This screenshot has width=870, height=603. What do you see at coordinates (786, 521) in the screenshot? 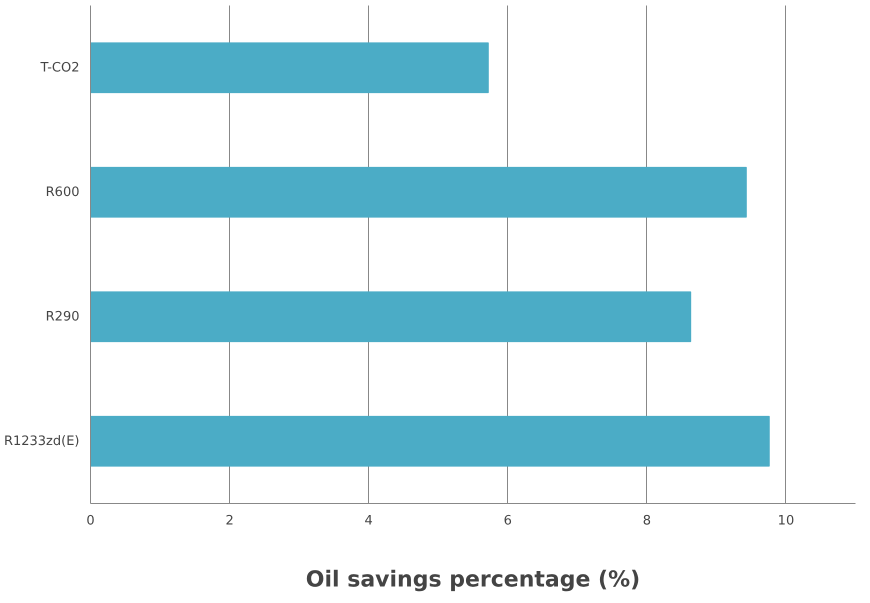
I see `x-tick-label: 10` at bounding box center [786, 521].